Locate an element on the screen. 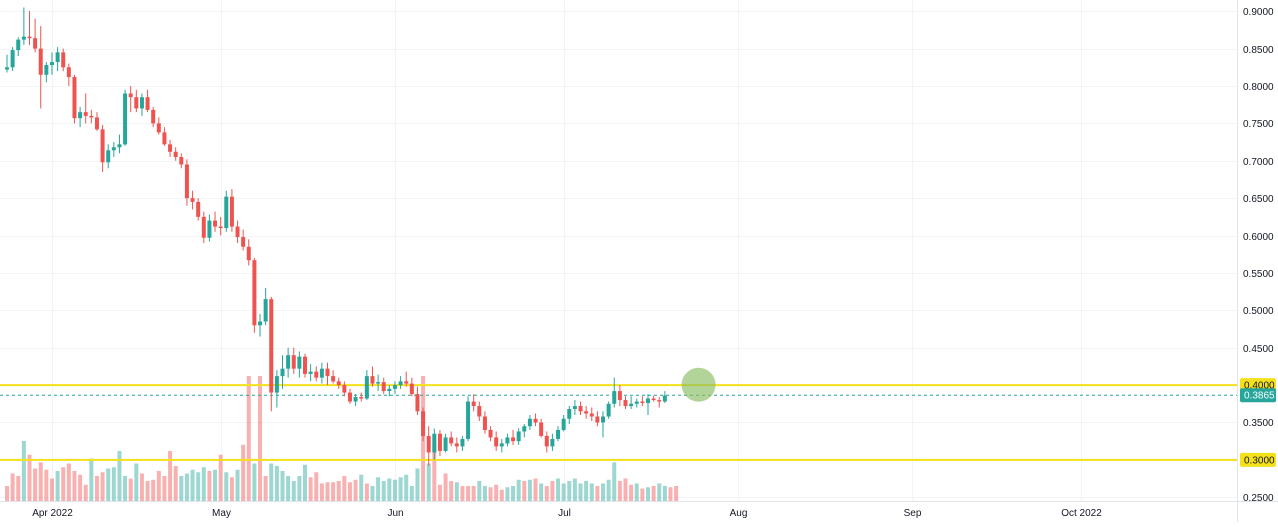 This screenshot has width=1278, height=527. time-axis: Apr 2022 May Jun Jul Aug Sep Oct 2022 is located at coordinates (567, 513).